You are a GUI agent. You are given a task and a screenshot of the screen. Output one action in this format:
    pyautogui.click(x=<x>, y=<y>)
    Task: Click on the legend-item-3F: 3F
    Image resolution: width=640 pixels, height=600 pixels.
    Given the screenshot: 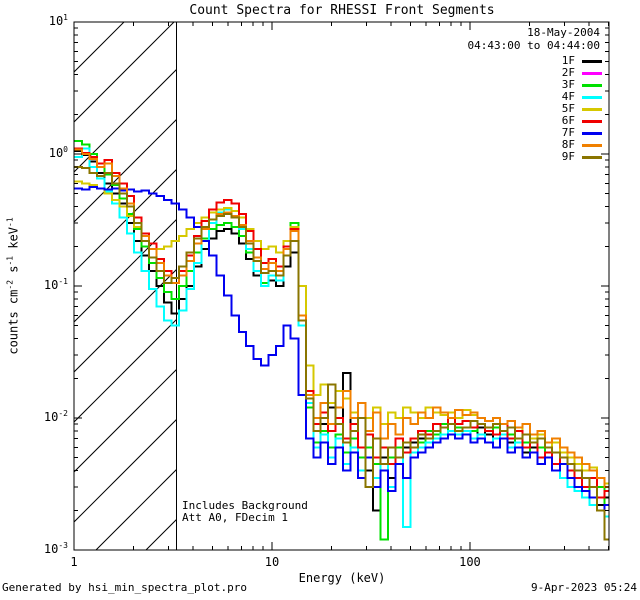 What is the action you would take?
    pyautogui.click(x=582, y=85)
    